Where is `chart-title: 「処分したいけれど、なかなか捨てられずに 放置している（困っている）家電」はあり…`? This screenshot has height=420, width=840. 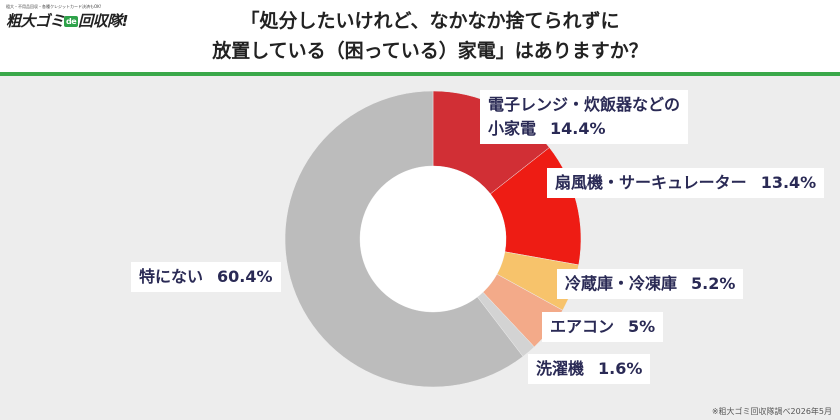 chart-title: 「処分したいけれど、なかなか捨てられずに 放置している（困っている）家電」はあり… is located at coordinates (430, 36).